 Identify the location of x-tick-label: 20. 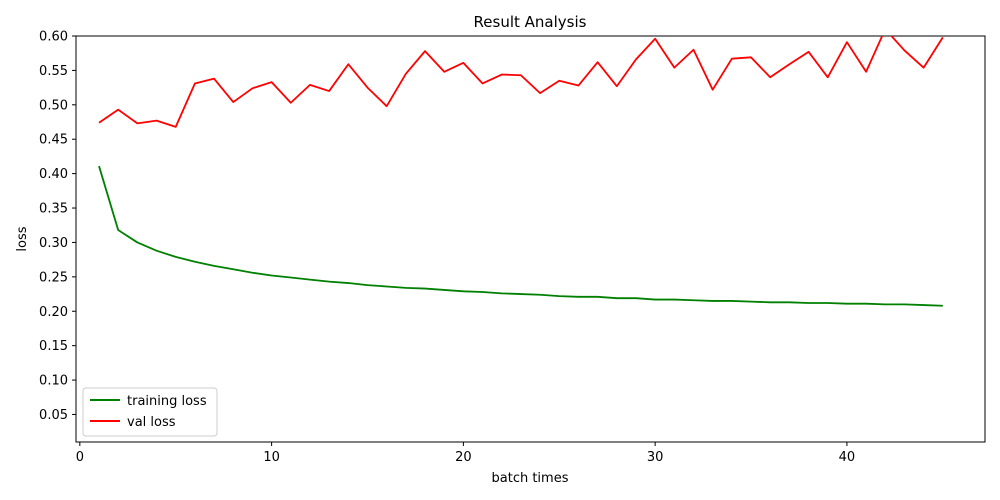
(463, 457).